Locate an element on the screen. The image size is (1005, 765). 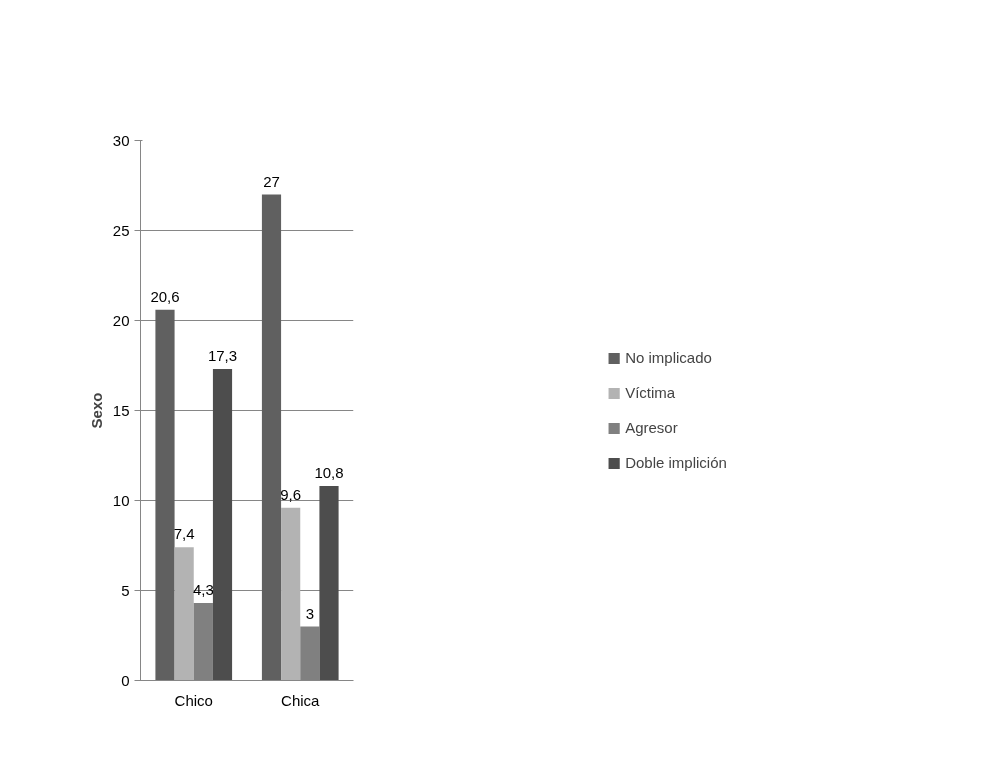
data-label: 17,3 is located at coordinates (222, 356).